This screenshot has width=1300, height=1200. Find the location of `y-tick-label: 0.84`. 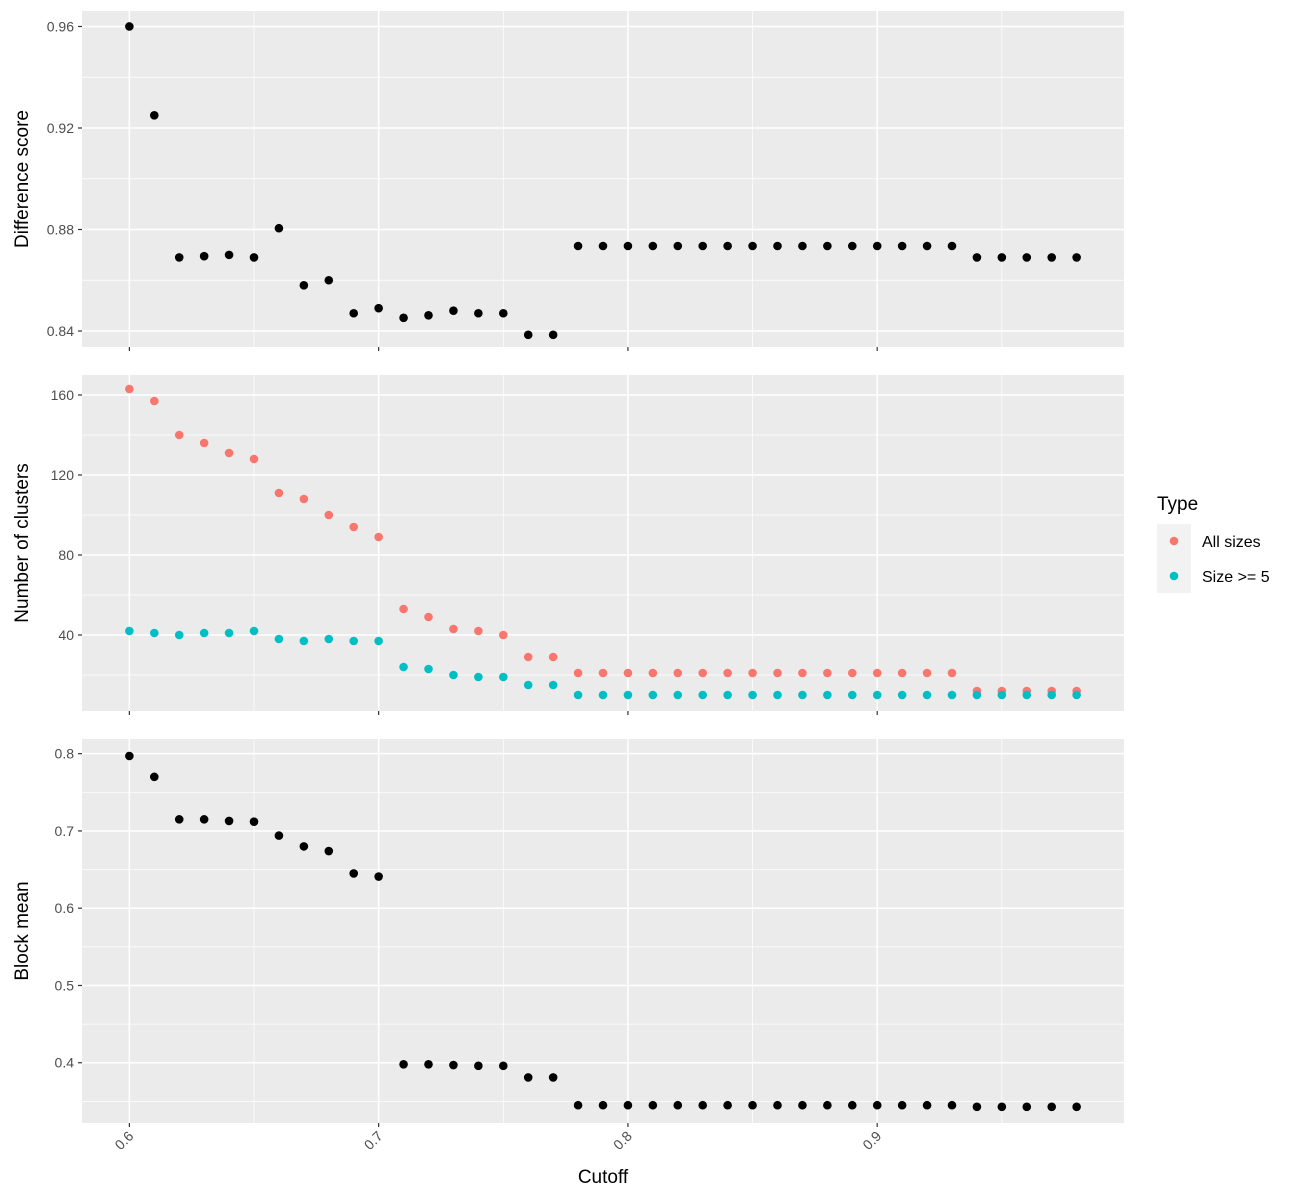

y-tick-label: 0.84 is located at coordinates (60, 331).